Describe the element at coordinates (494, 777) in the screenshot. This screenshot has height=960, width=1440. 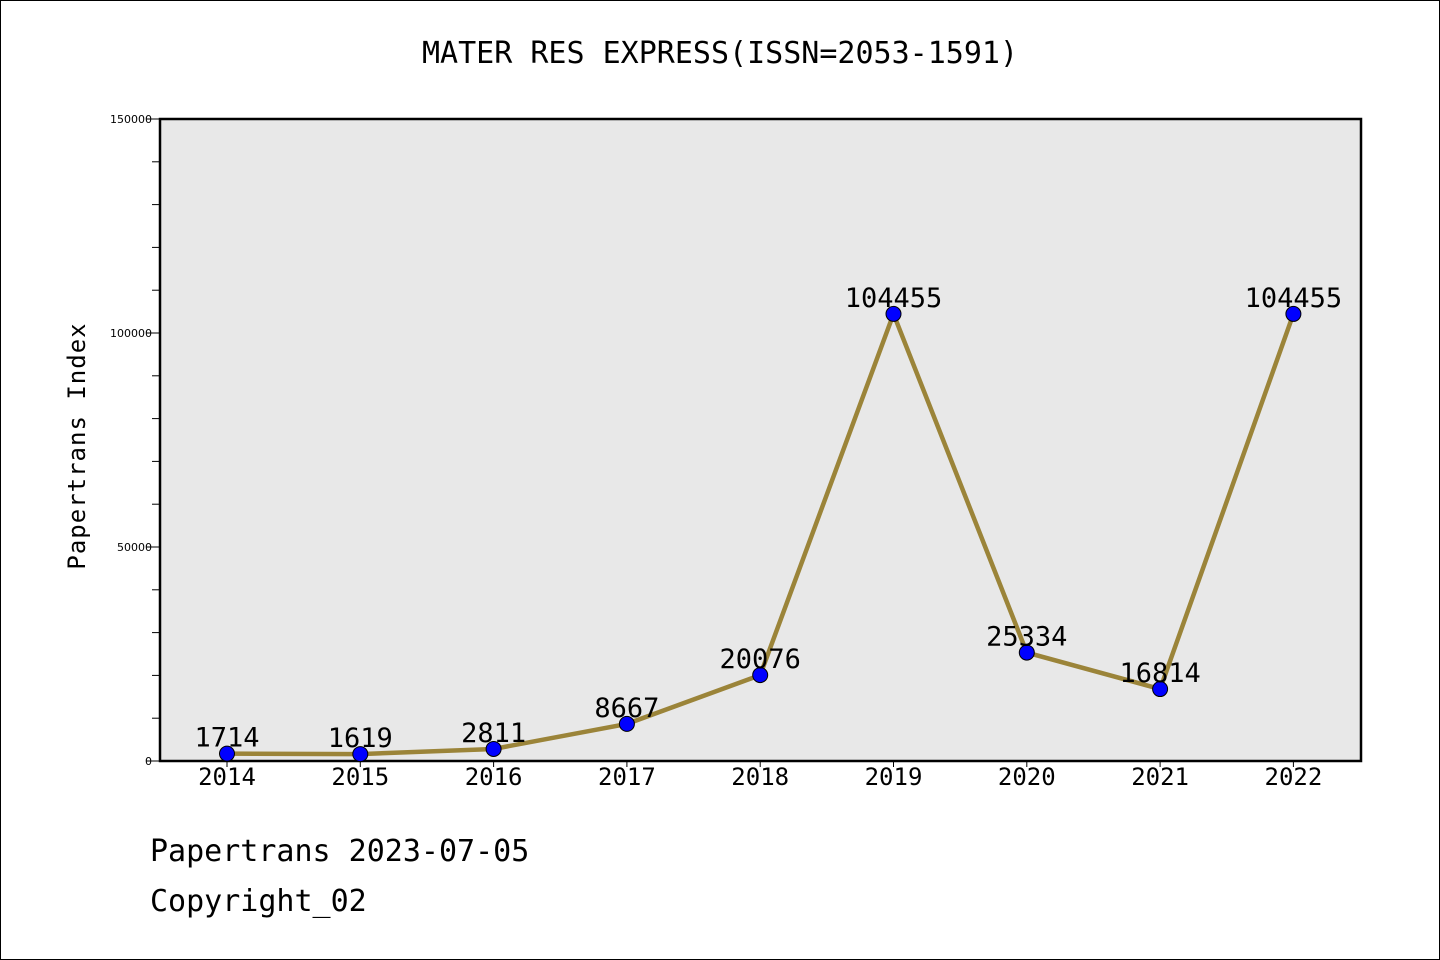
I see `x-tick-label: 2016` at that location.